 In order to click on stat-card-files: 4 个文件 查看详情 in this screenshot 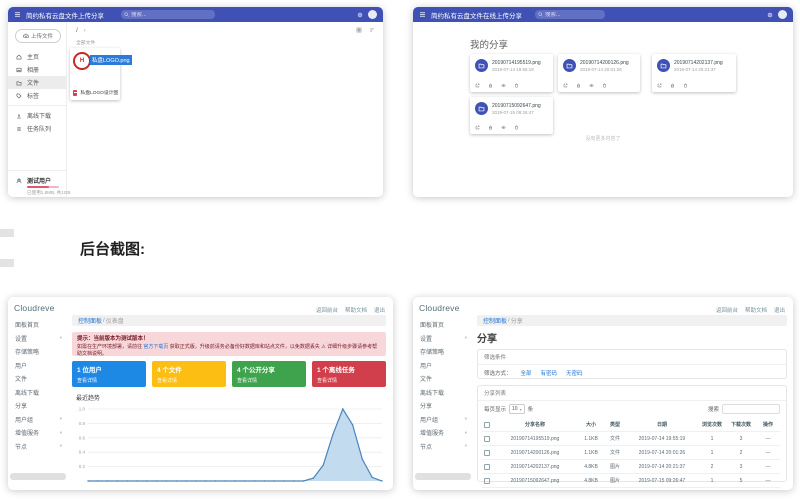, I will do `click(189, 374)`.